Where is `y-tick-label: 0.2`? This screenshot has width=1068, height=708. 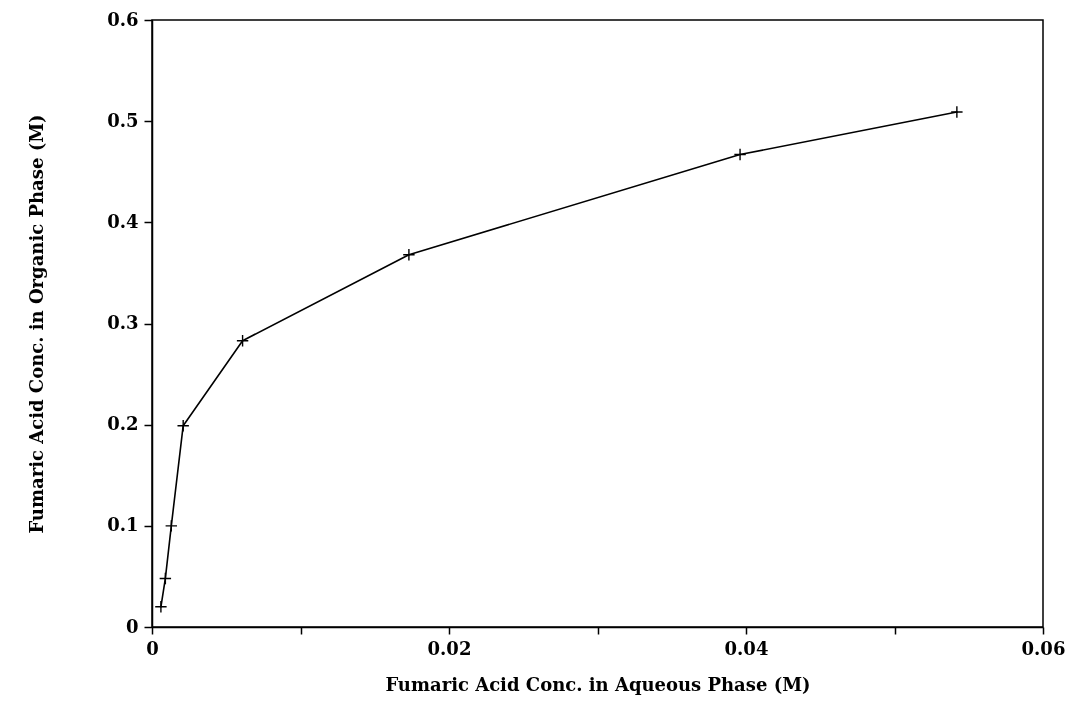 y-tick-label: 0.2 is located at coordinates (123, 424).